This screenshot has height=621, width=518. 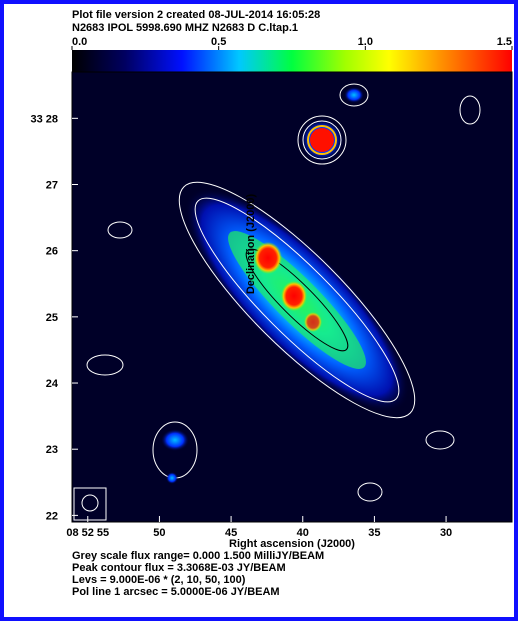 What do you see at coordinates (504, 42) in the screenshot?
I see `colorbar-tick-label: 1.5` at bounding box center [504, 42].